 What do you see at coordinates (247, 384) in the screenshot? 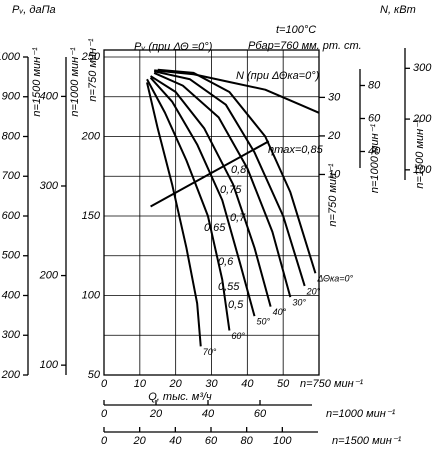
I see `x-tick-label: 40` at bounding box center [247, 384].